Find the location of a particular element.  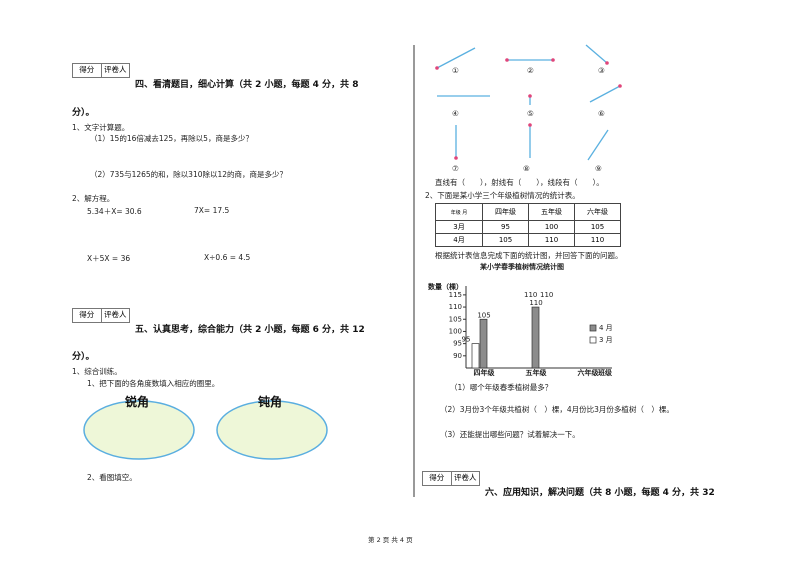

question: （1）15的16倍减去125，再除以5，商是多少？ is located at coordinates (171, 138).